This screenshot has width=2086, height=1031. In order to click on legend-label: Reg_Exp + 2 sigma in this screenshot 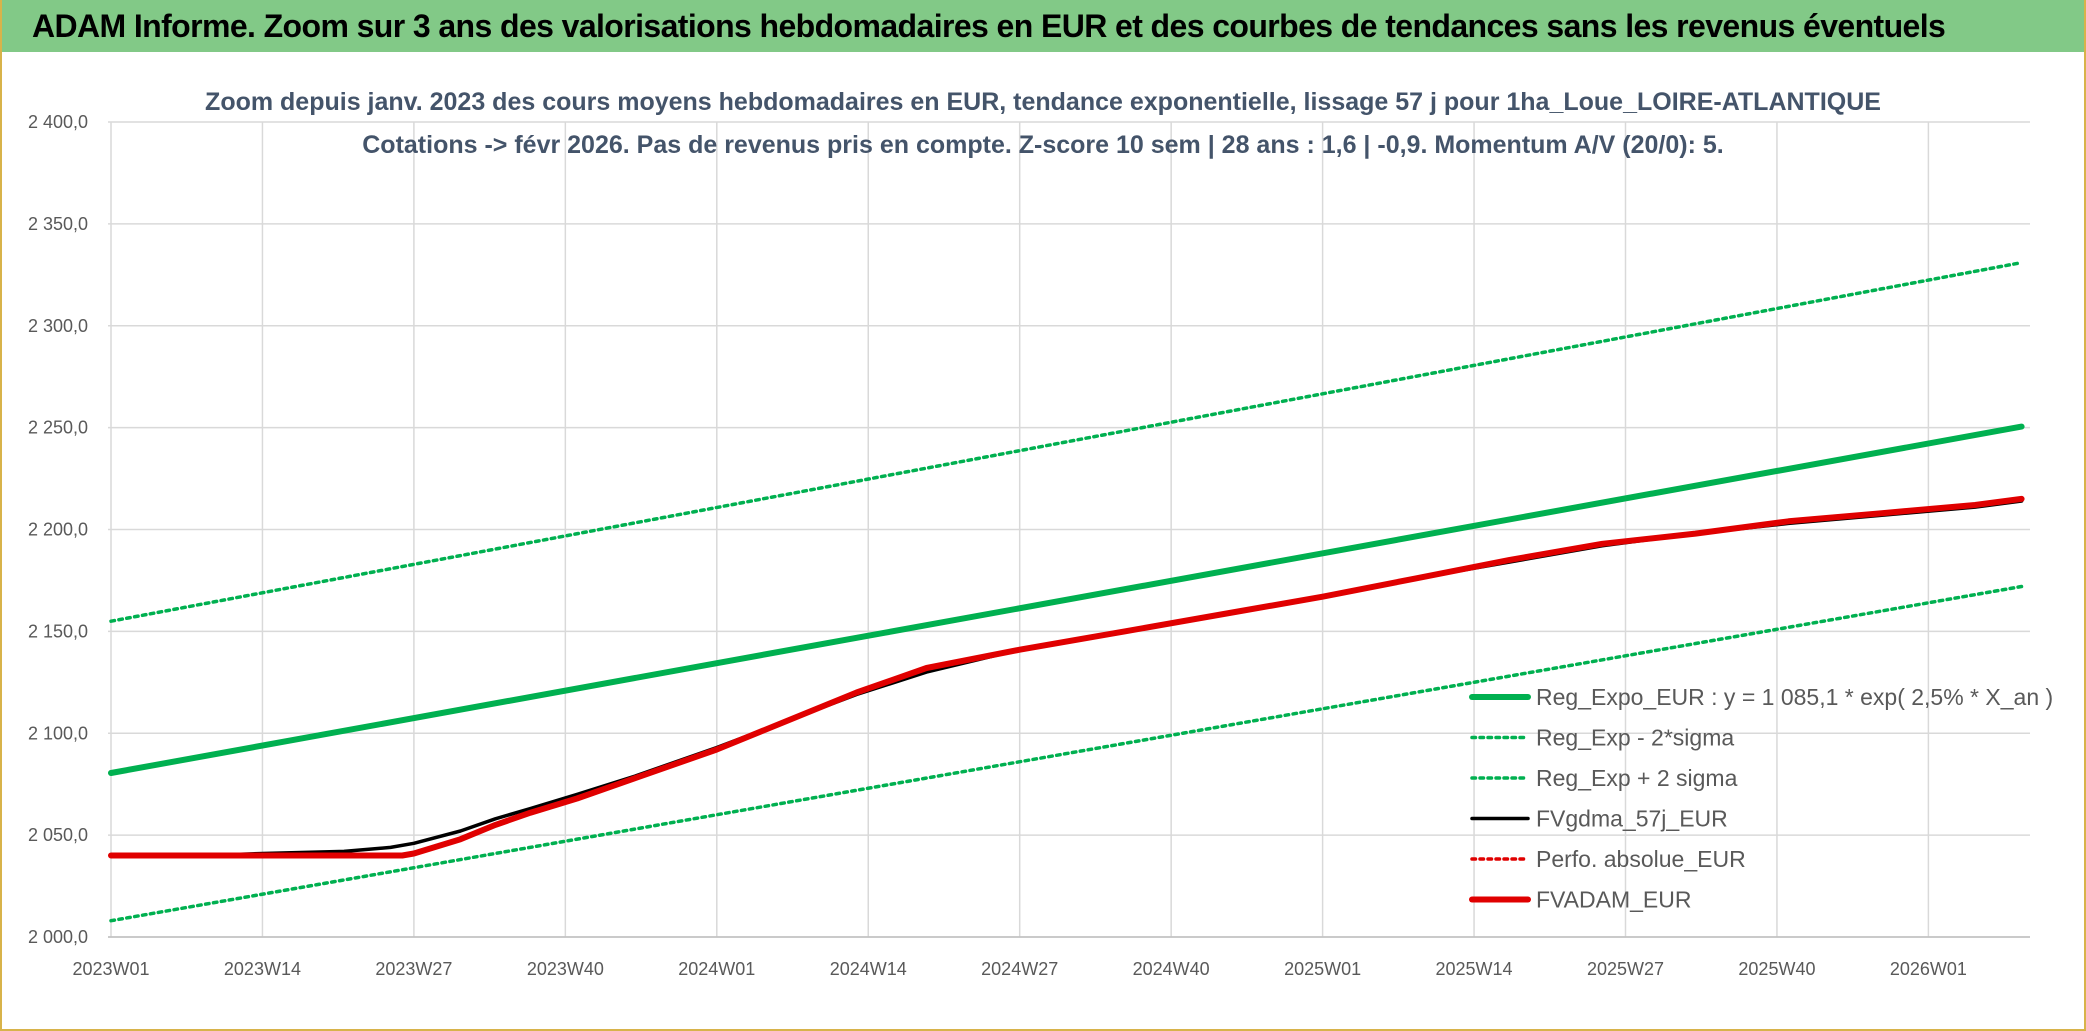, I will do `click(1637, 778)`.